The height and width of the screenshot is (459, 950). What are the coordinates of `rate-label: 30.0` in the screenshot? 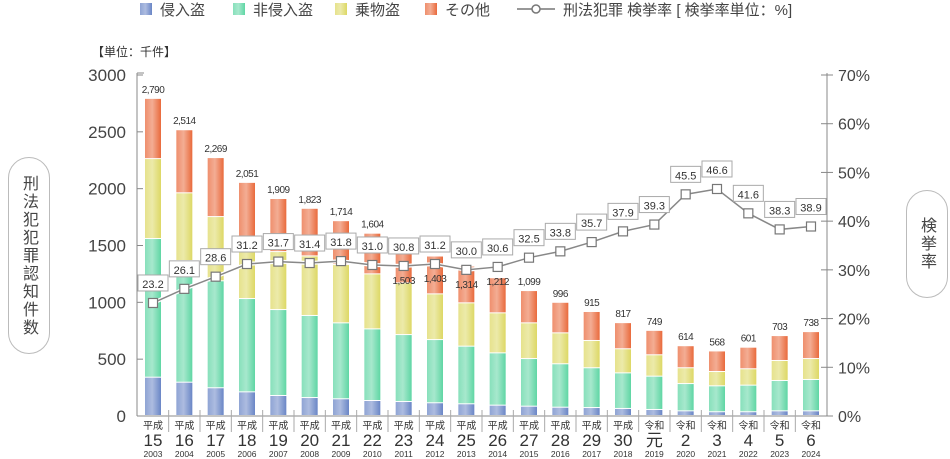 It's located at (466, 252).